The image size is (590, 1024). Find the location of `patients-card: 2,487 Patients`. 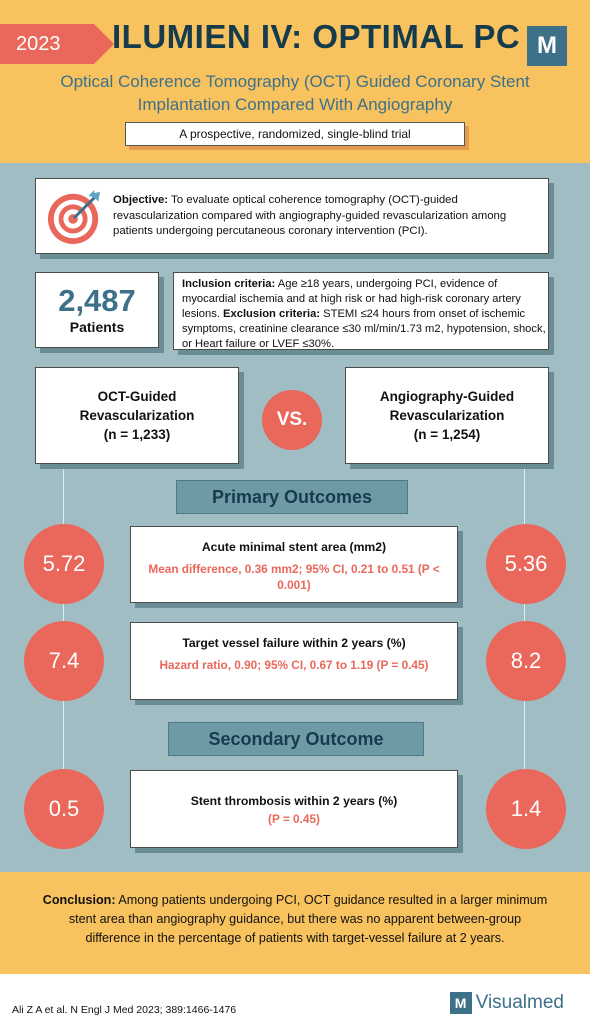

patients-card: 2,487 Patients is located at coordinates (97, 310).